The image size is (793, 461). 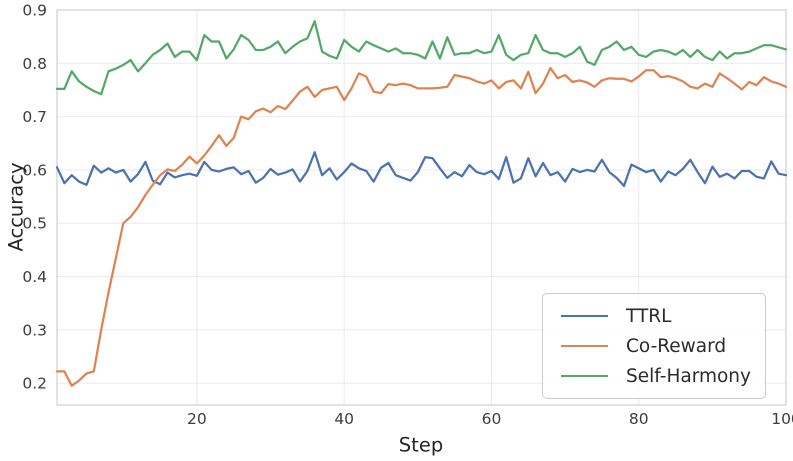 I want to click on y-tick-label-0.7: 0.7, so click(x=34, y=117).